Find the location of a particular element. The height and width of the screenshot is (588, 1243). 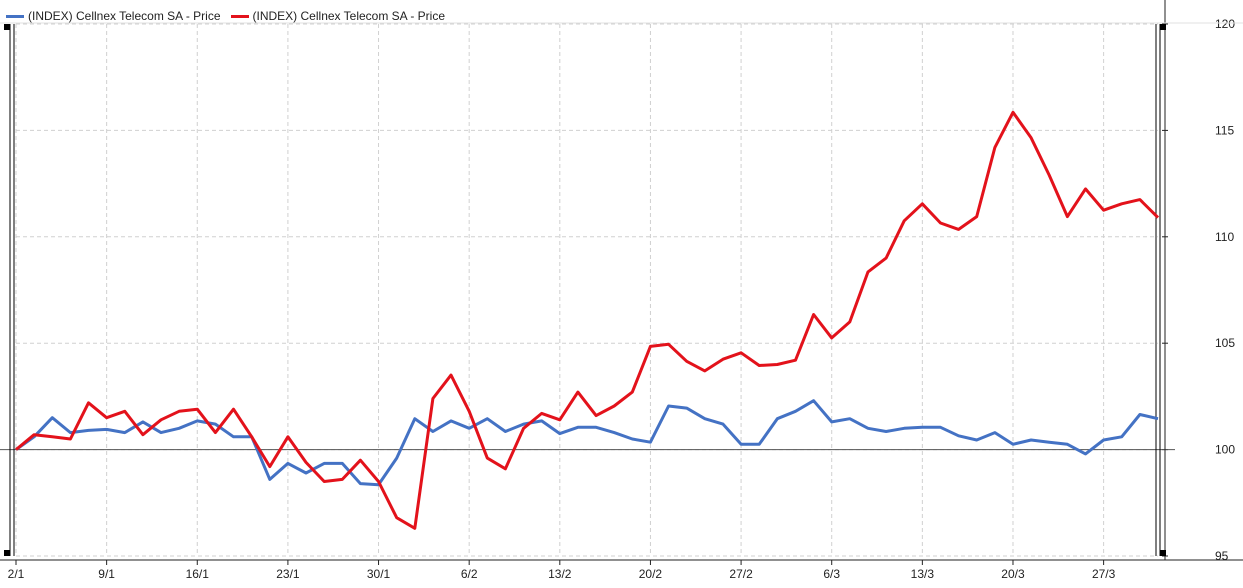

x-tick-label: 20/3 is located at coordinates (1013, 574).